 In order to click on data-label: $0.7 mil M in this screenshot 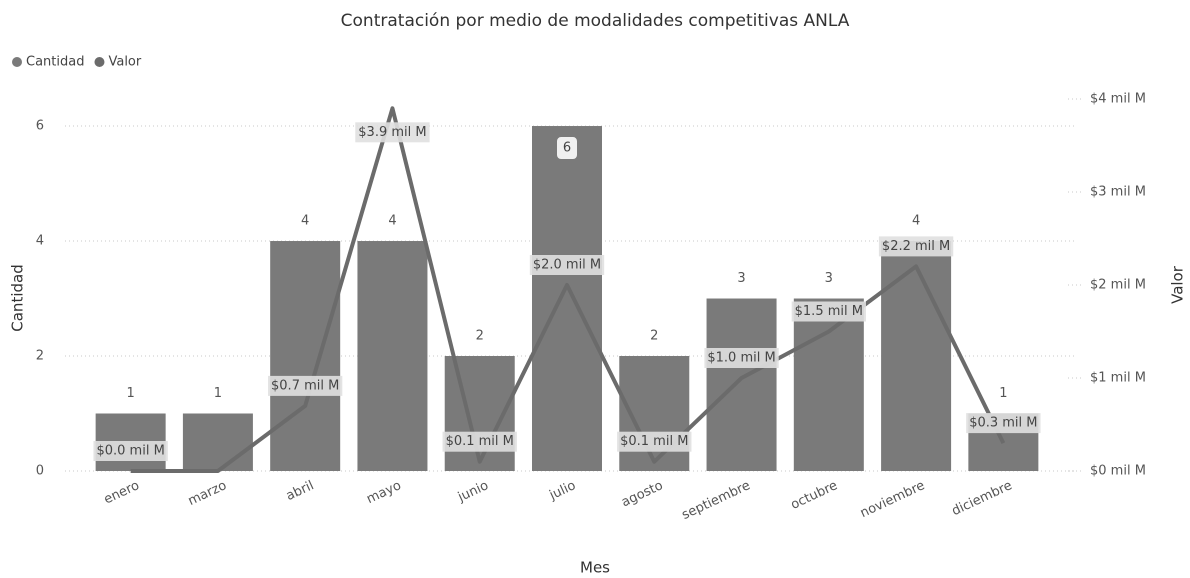, I will do `click(305, 385)`.